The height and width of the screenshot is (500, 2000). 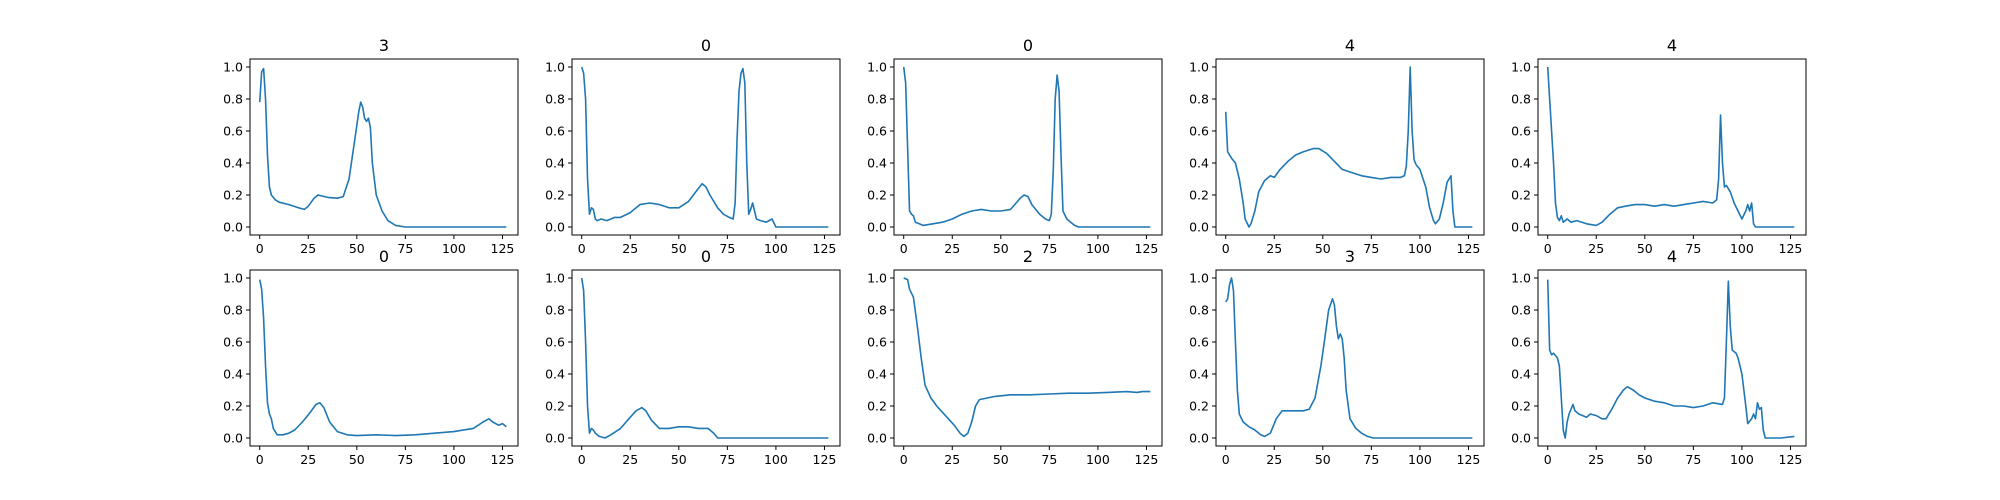 I want to click on subplot-title: 3, so click(x=1350, y=256).